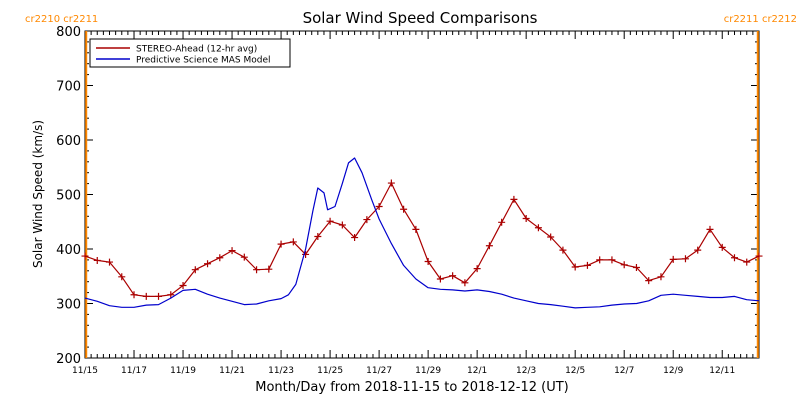 Image resolution: width=800 pixels, height=400 pixels. What do you see at coordinates (68, 196) in the screenshot?
I see `y-tick-label: 500` at bounding box center [68, 196].